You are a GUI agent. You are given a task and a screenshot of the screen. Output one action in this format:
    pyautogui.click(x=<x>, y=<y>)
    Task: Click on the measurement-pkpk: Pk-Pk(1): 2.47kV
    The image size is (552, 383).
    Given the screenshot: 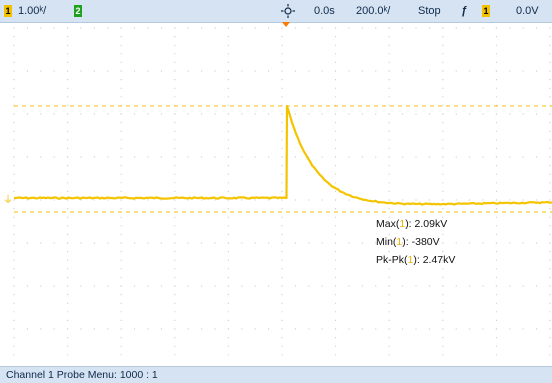 What is the action you would take?
    pyautogui.click(x=416, y=260)
    